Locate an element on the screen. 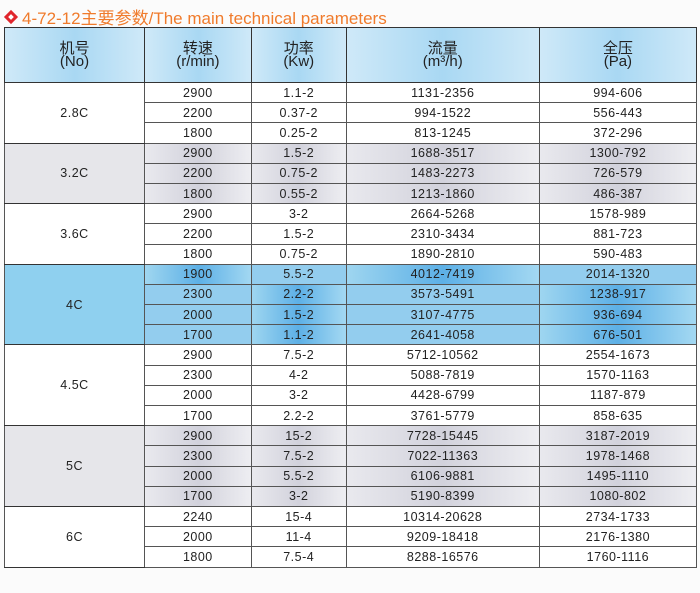 This screenshot has width=700, height=593. pressure-cell: 372-296 is located at coordinates (618, 133).